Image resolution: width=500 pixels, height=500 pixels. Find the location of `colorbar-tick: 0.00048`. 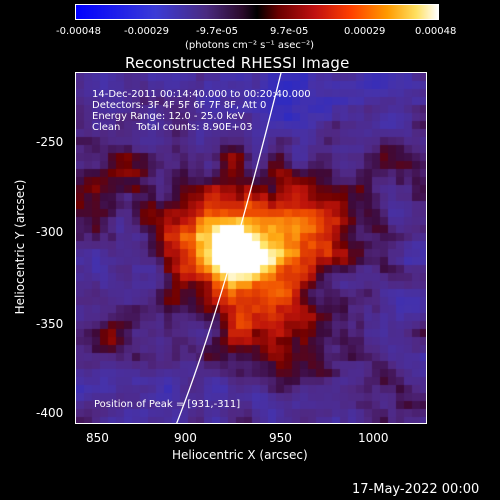

colorbar-tick: 0.00048 is located at coordinates (436, 31).